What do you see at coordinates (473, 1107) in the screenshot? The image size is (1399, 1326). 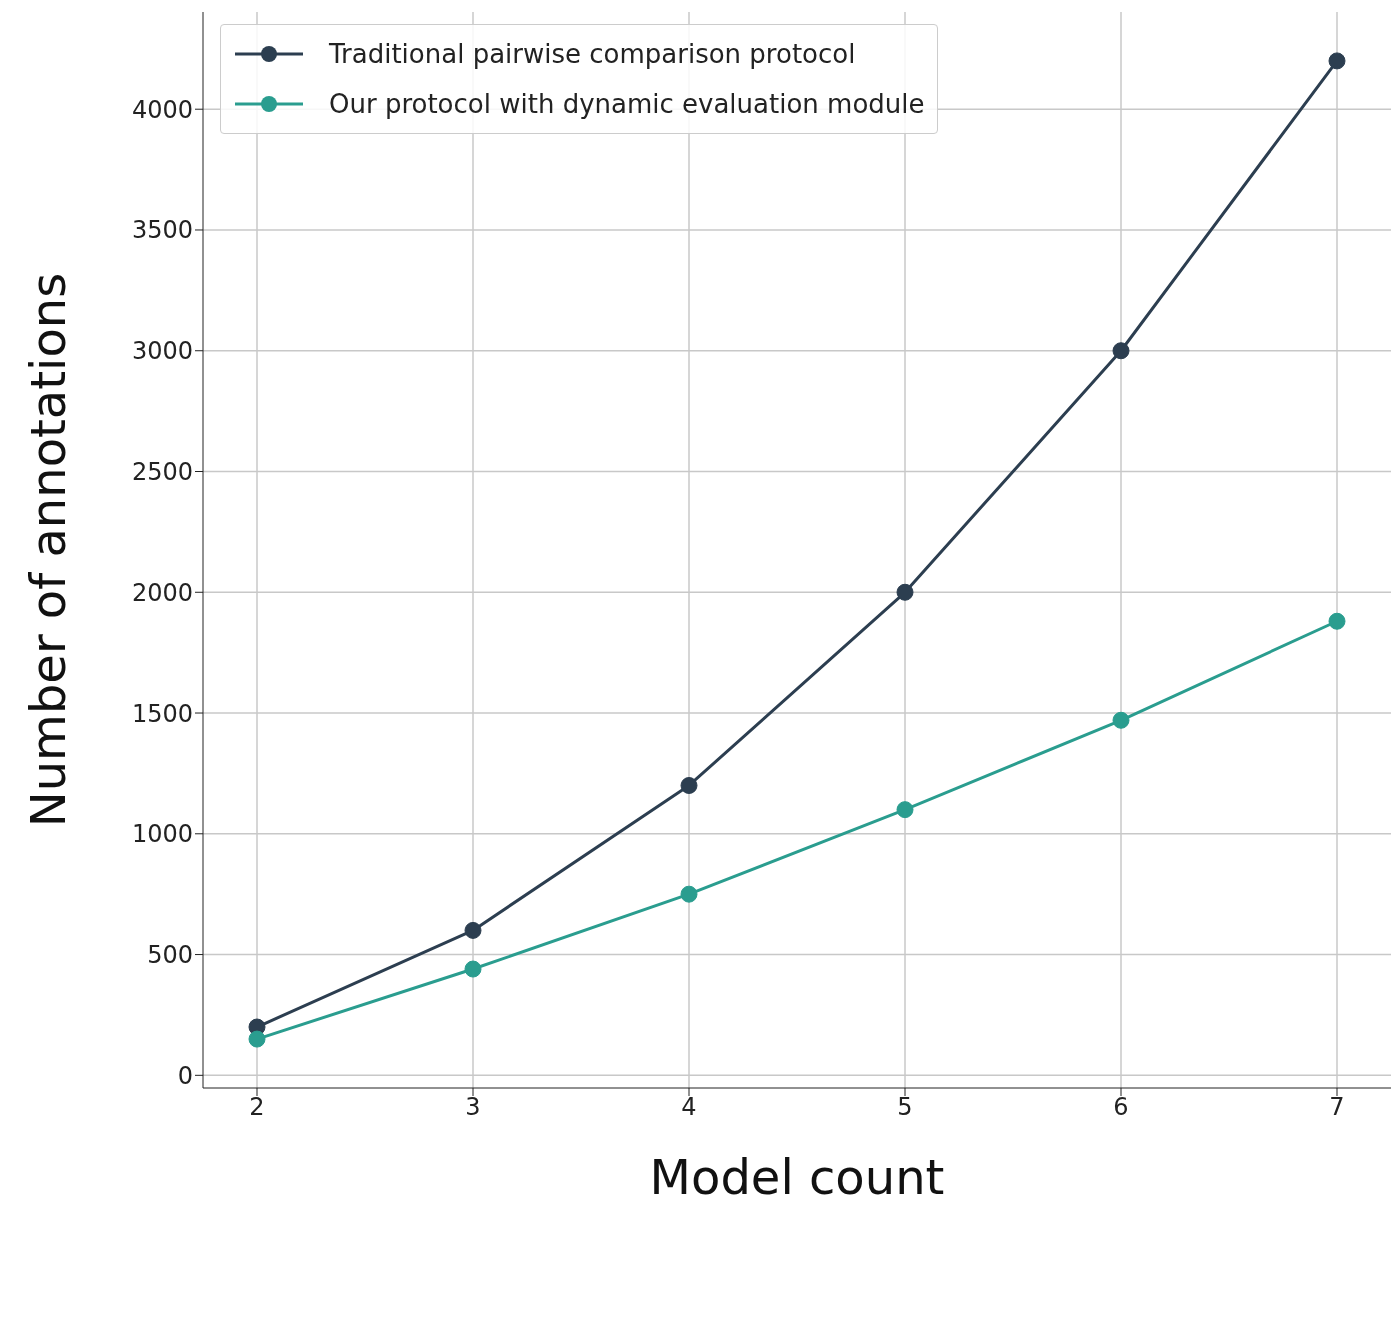 I see `x-tick-label: 3` at bounding box center [473, 1107].